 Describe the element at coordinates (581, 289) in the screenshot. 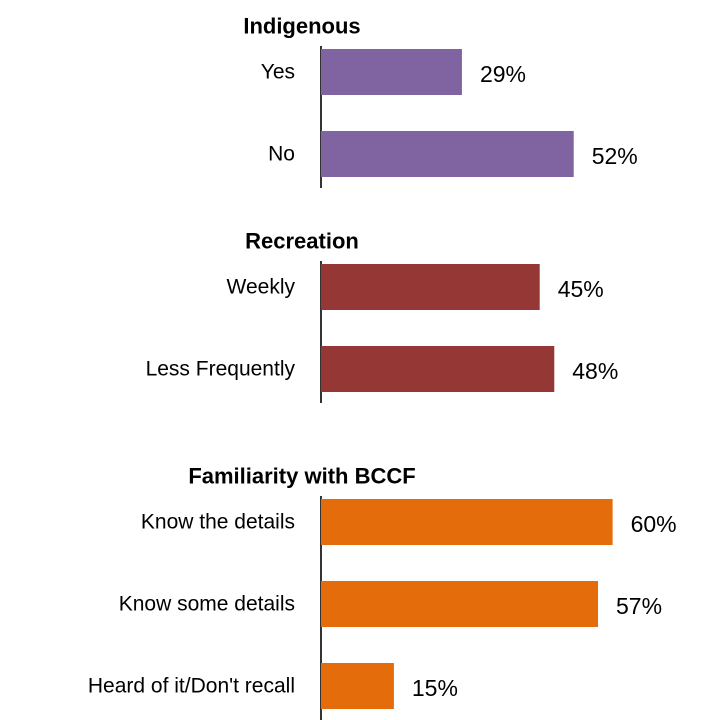

I see `data-label: 45%` at that location.